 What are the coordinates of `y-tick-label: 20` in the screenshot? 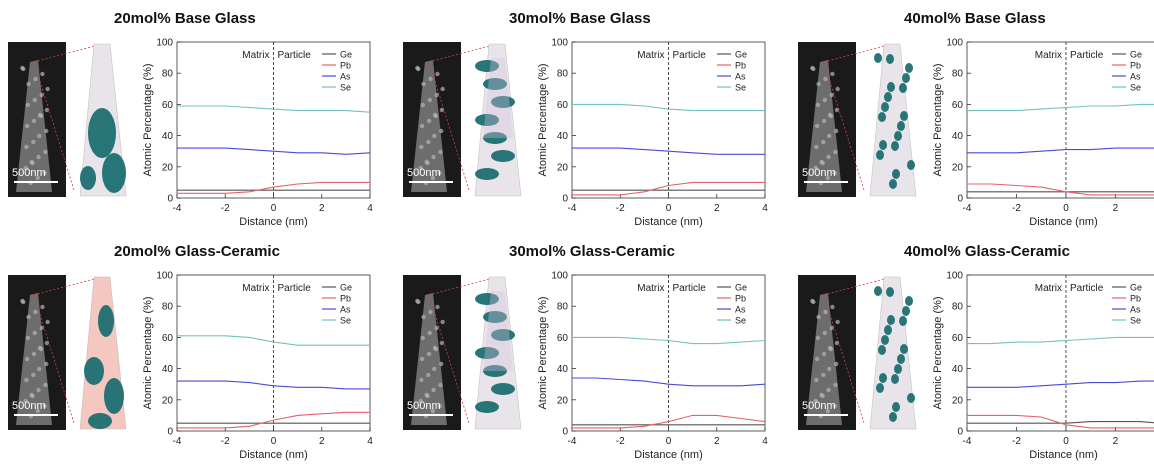 It's located at (563, 400).